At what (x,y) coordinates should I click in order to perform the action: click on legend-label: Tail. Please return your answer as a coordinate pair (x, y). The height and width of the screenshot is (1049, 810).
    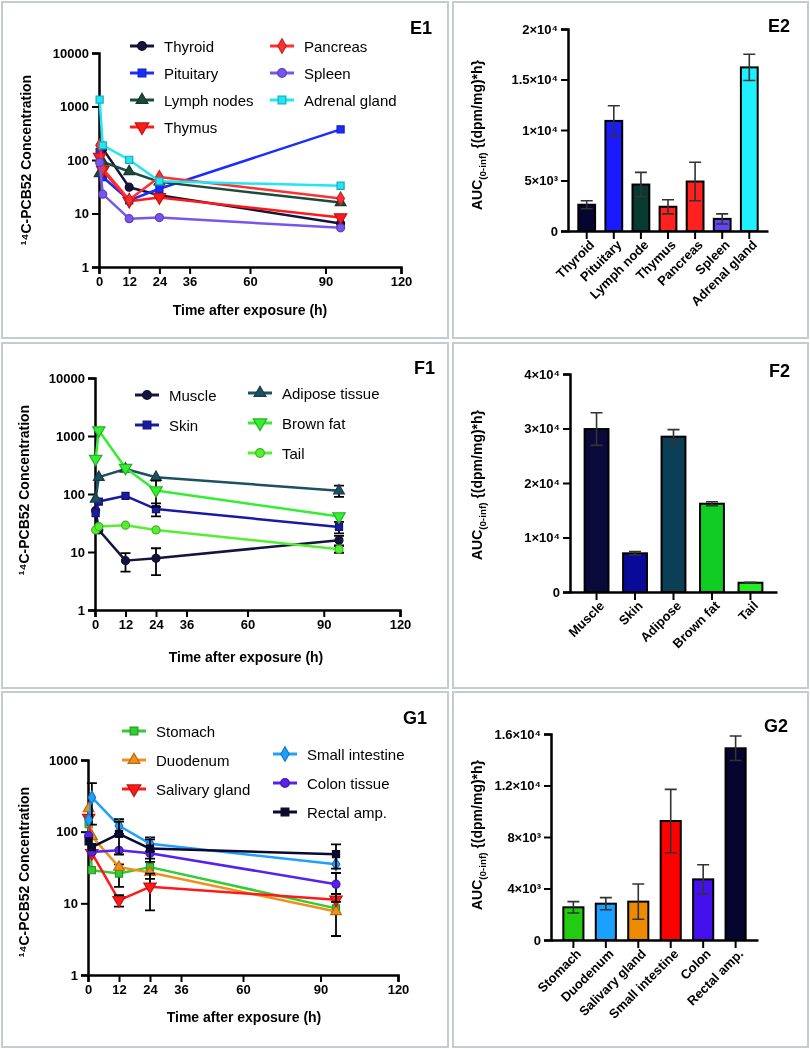
    Looking at the image, I should click on (293, 453).